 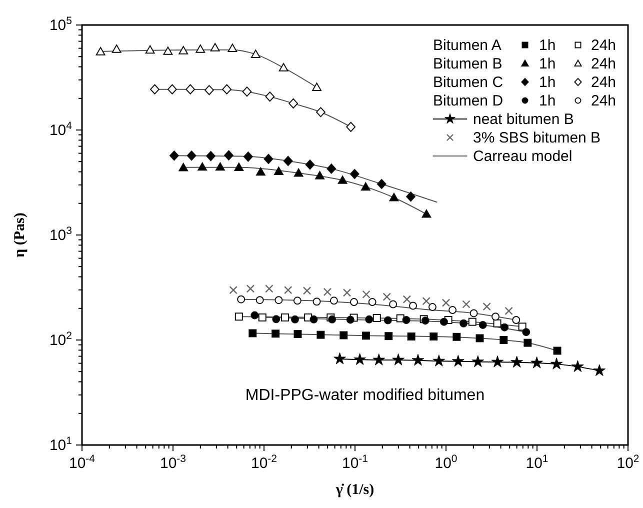 What do you see at coordinates (60, 234) in the screenshot?
I see `y-tick-label: 10$^{3}$` at bounding box center [60, 234].